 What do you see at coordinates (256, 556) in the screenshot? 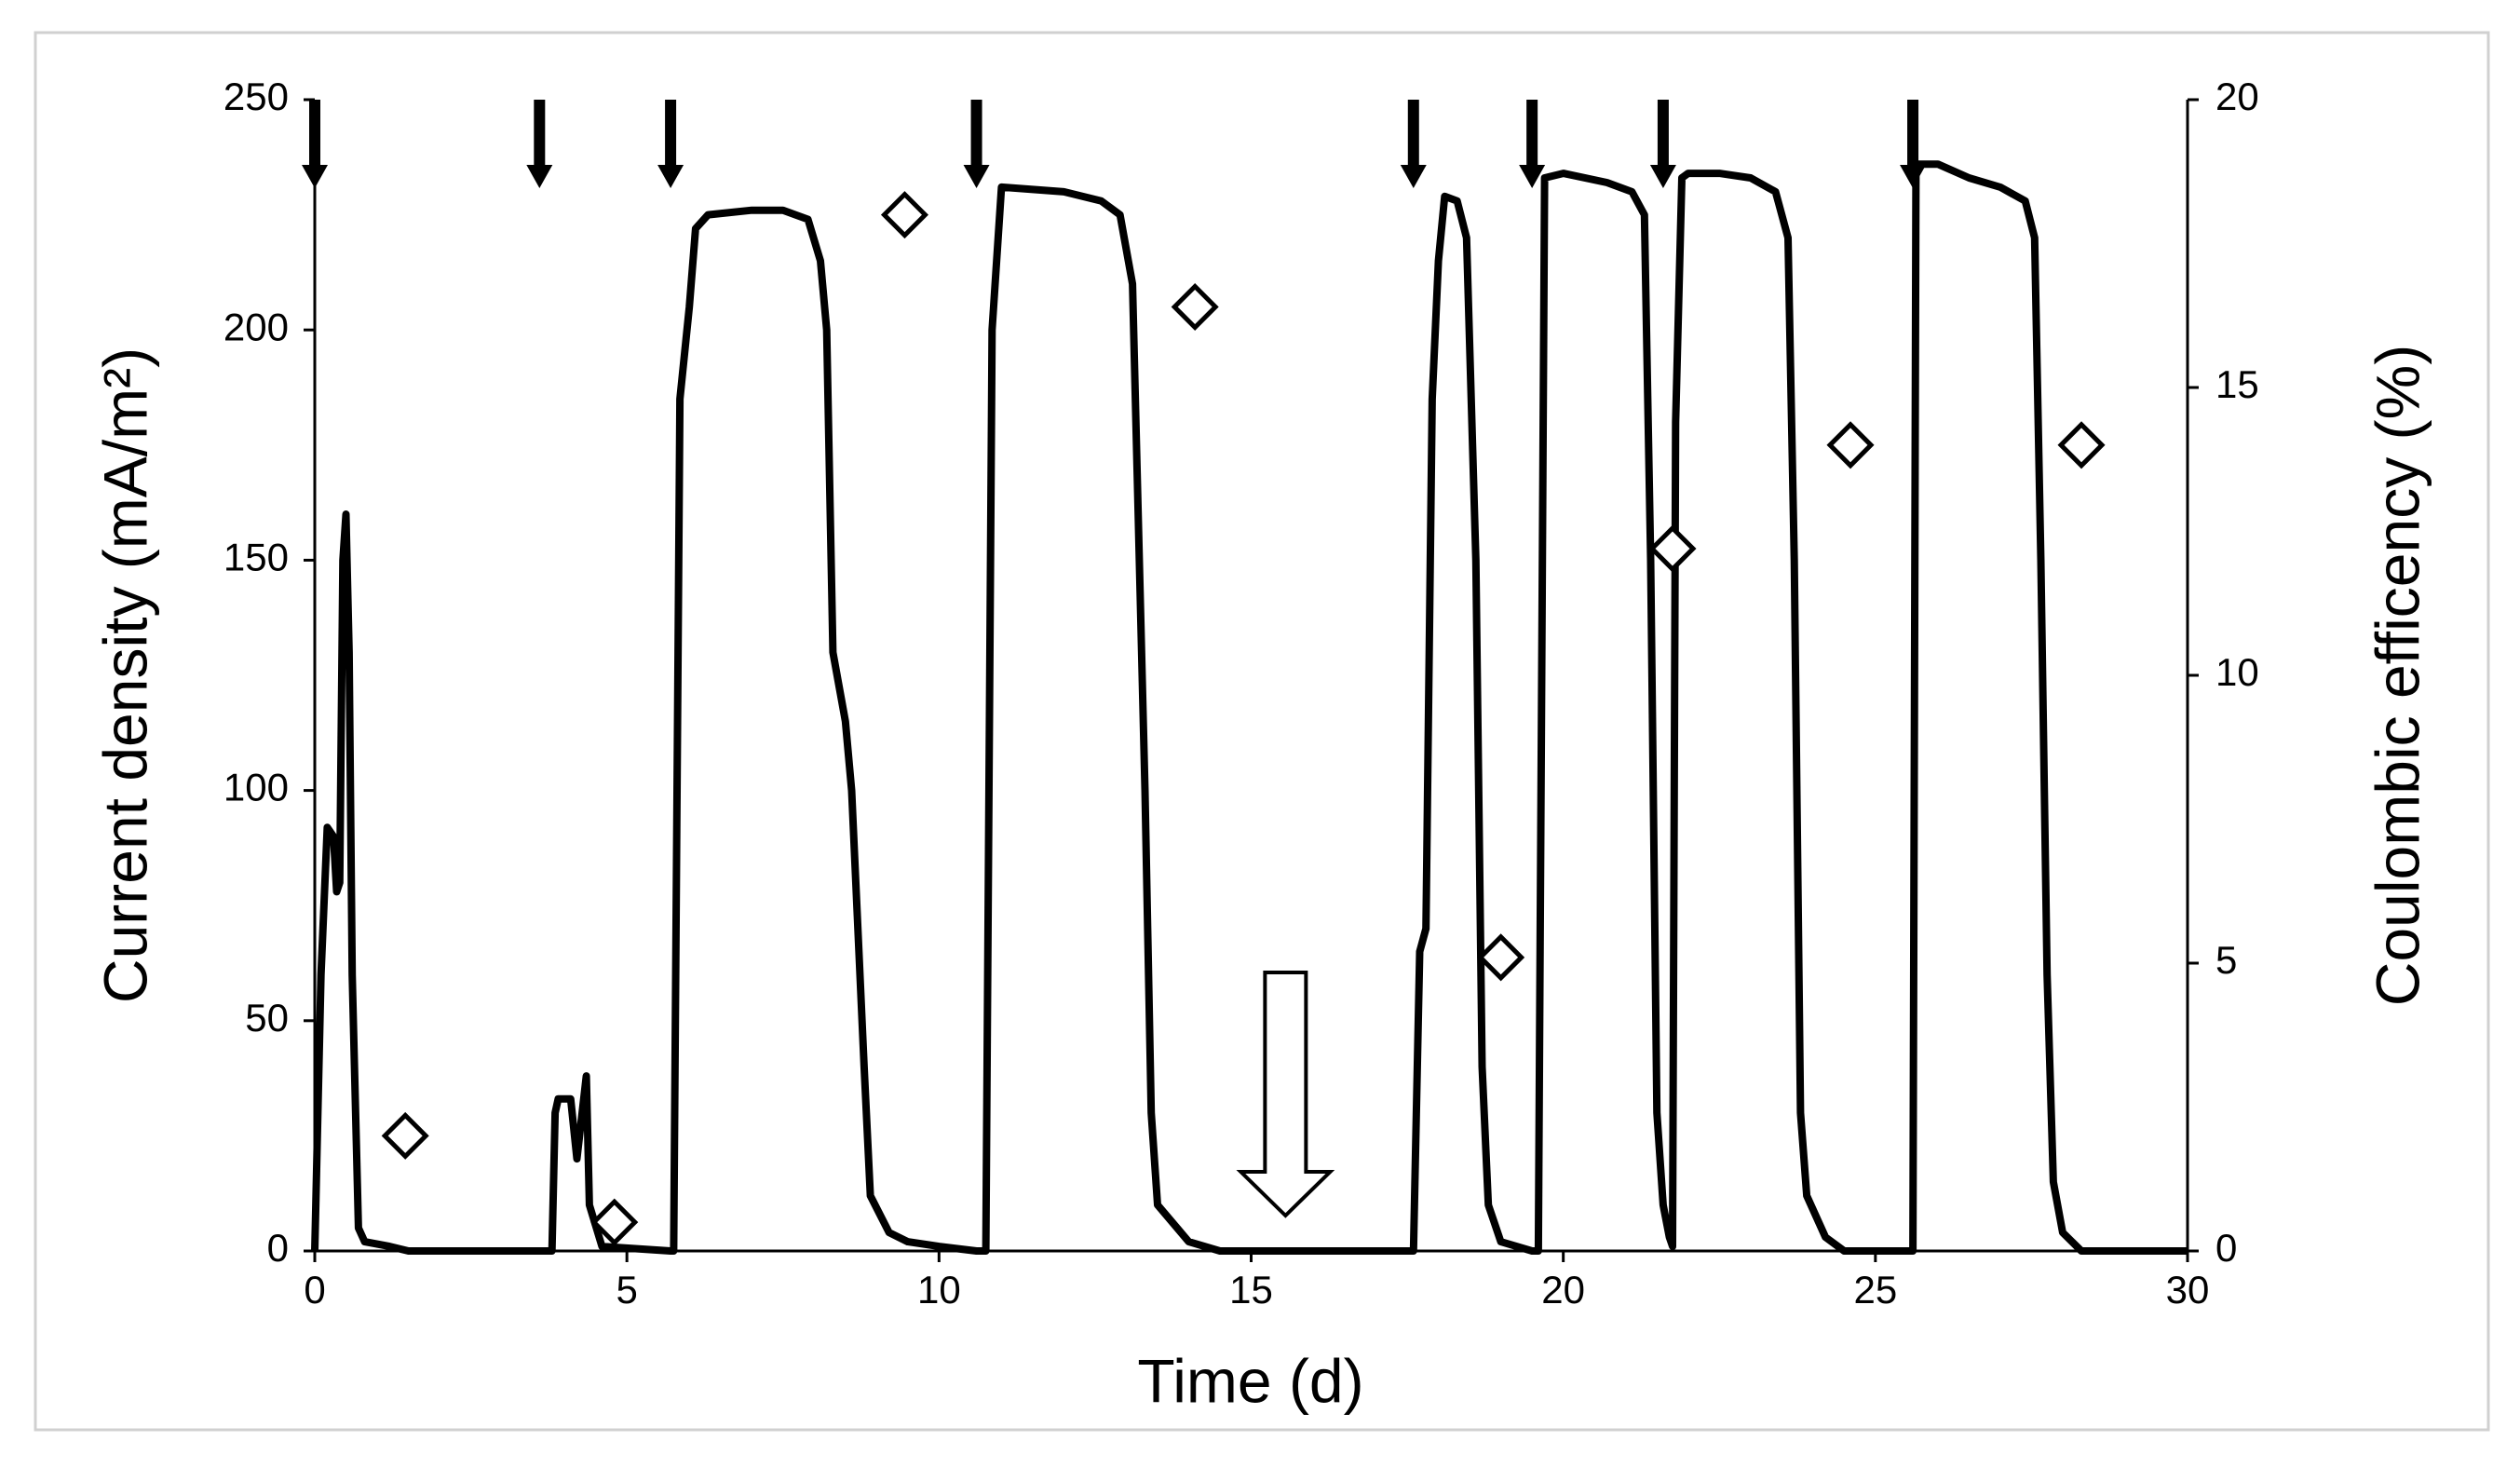
I see `y-tick-label: 150` at bounding box center [256, 556].